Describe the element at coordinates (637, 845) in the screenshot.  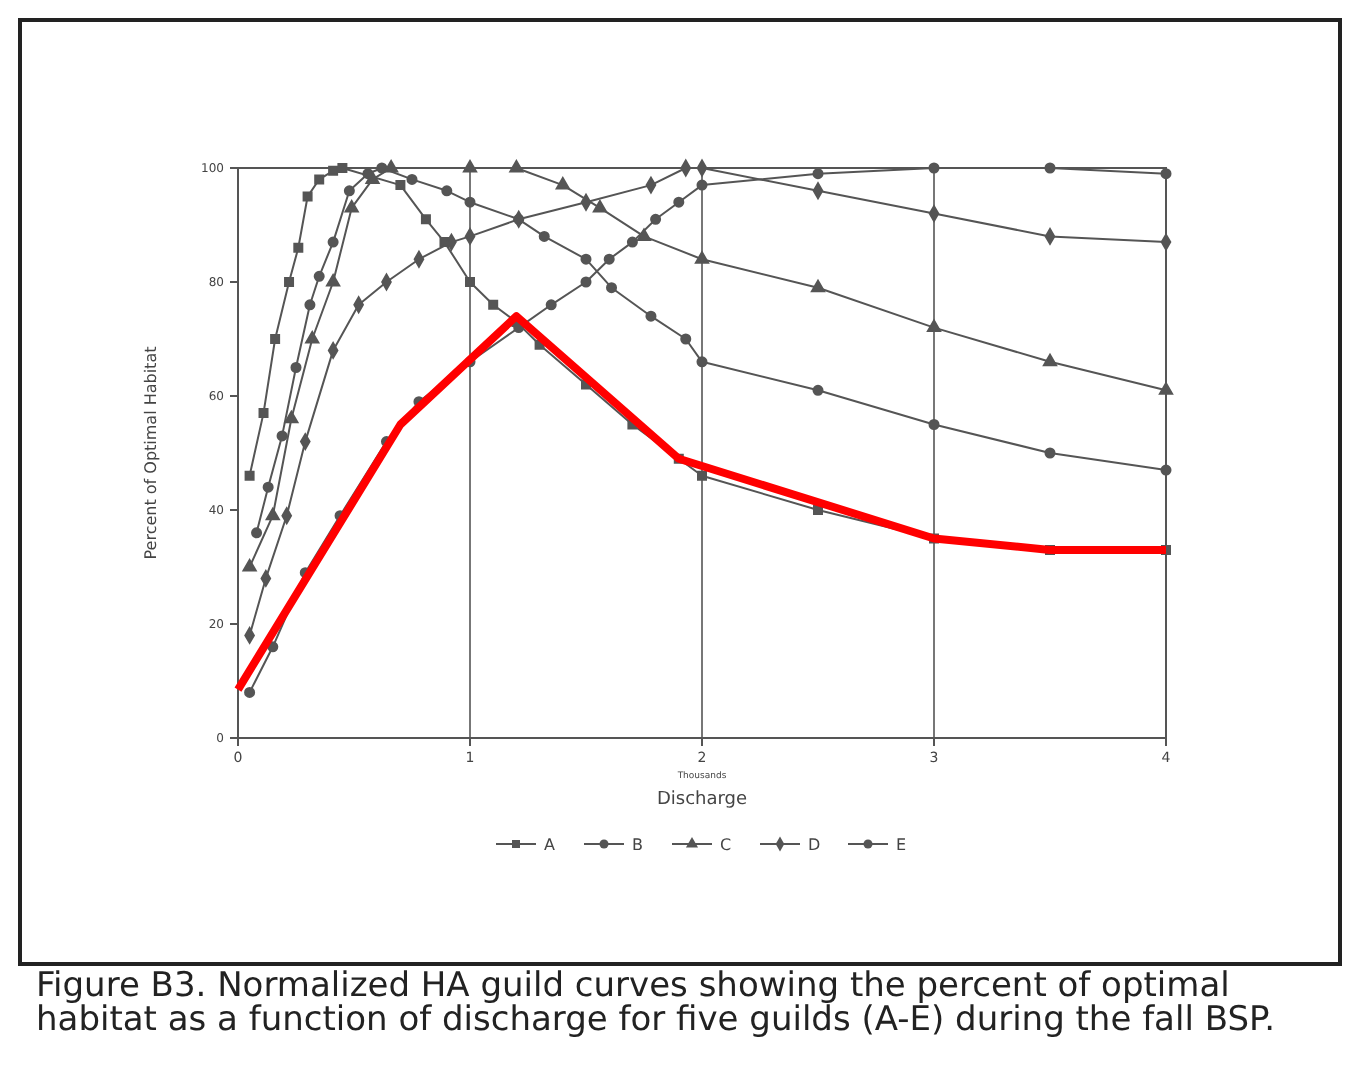
I see `legend-label: B` at that location.